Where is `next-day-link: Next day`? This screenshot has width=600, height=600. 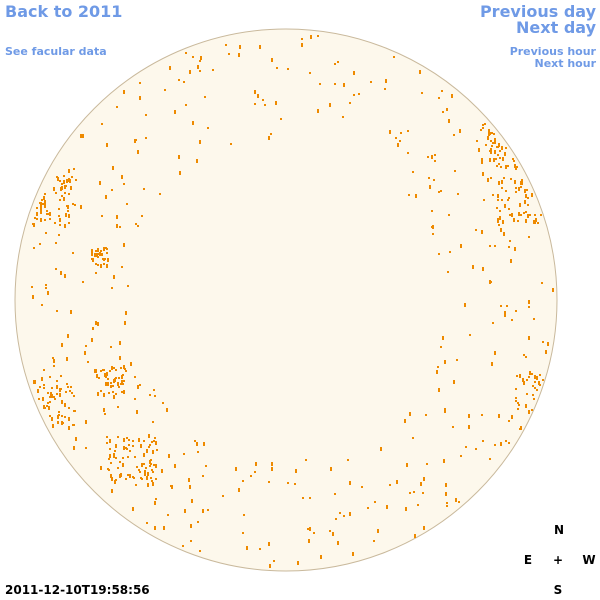
next-day-link: Next day is located at coordinates (556, 27).